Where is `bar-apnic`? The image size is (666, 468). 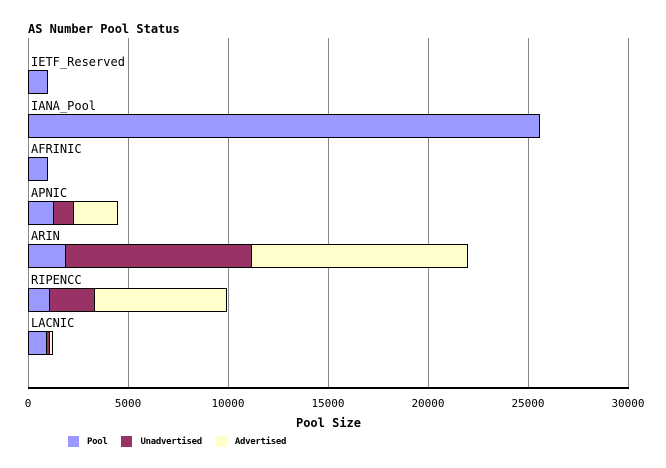 bar-apnic is located at coordinates (73, 213).